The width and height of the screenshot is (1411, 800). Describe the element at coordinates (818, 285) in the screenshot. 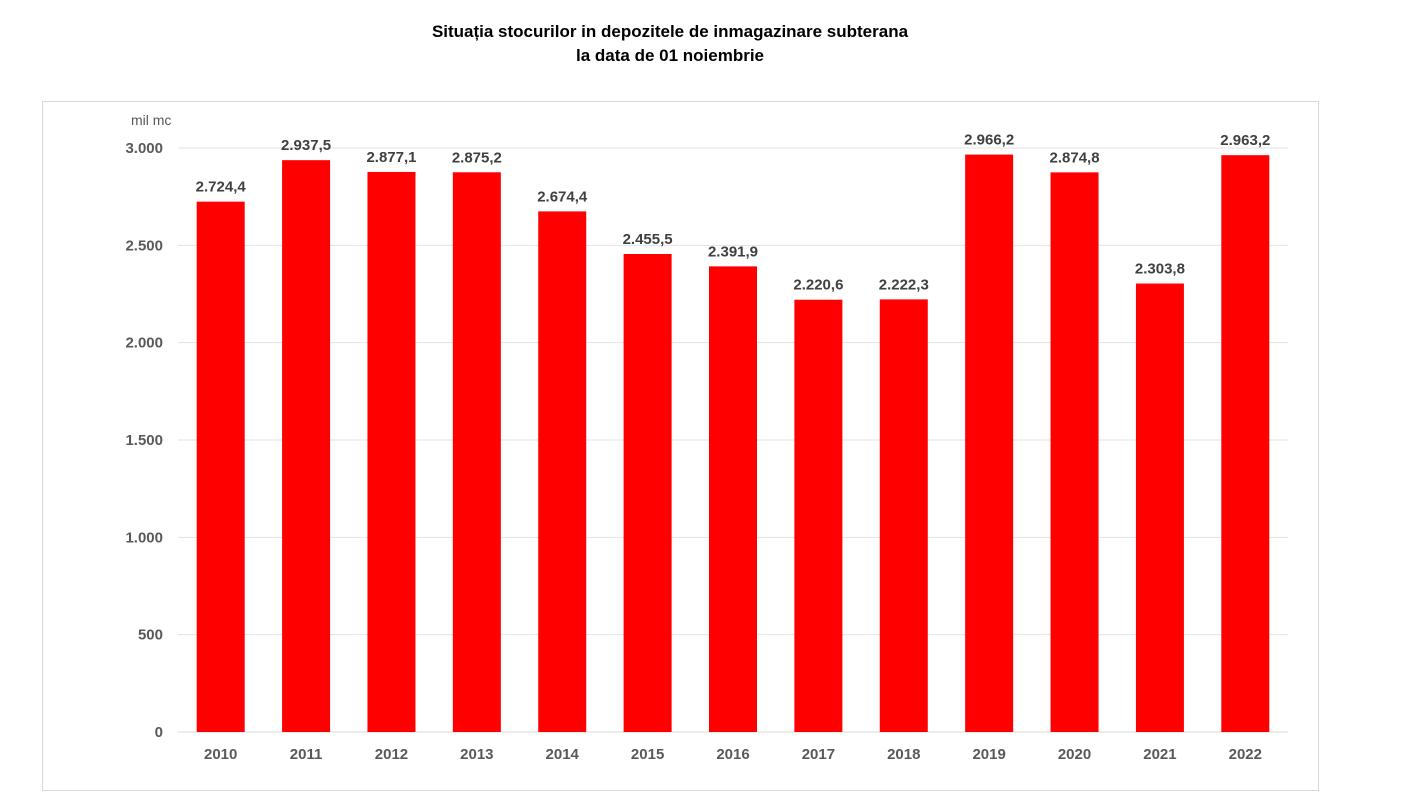

I see `data-label-2017: 2.220,6` at that location.